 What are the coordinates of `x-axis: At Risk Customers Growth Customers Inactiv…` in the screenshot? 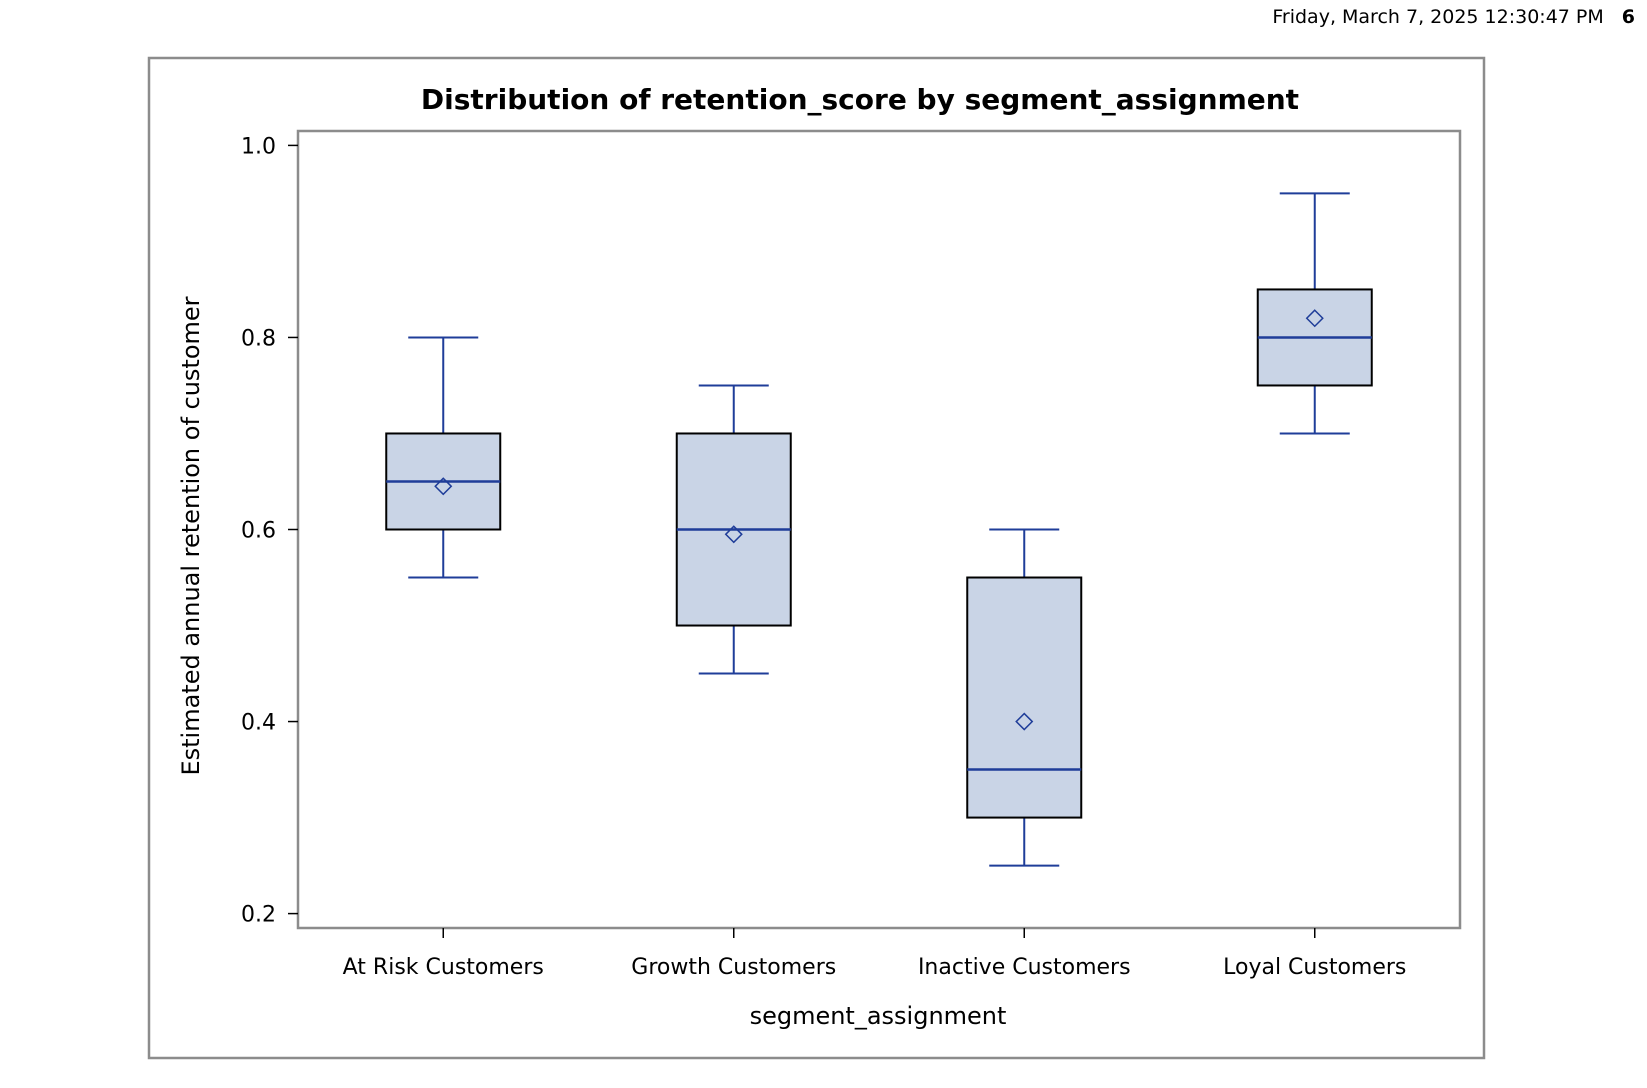 It's located at (874, 954).